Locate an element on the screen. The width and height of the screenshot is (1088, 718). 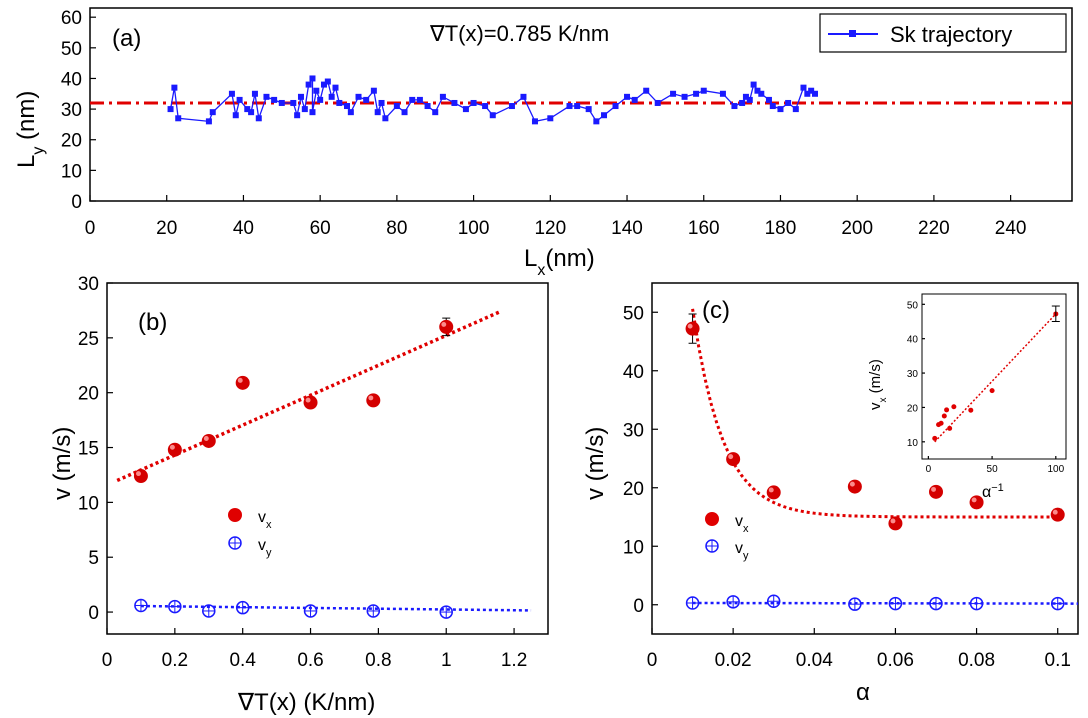
panel-c-legend: vx vy is located at coordinates (727, 537).